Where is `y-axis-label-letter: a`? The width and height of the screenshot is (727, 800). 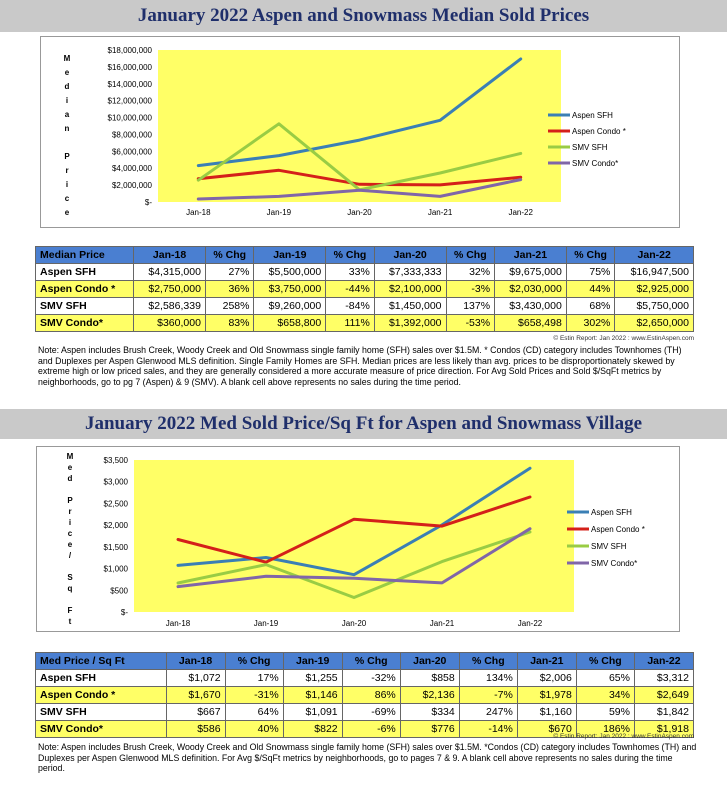
y-axis-label-letter: a is located at coordinates (67, 114).